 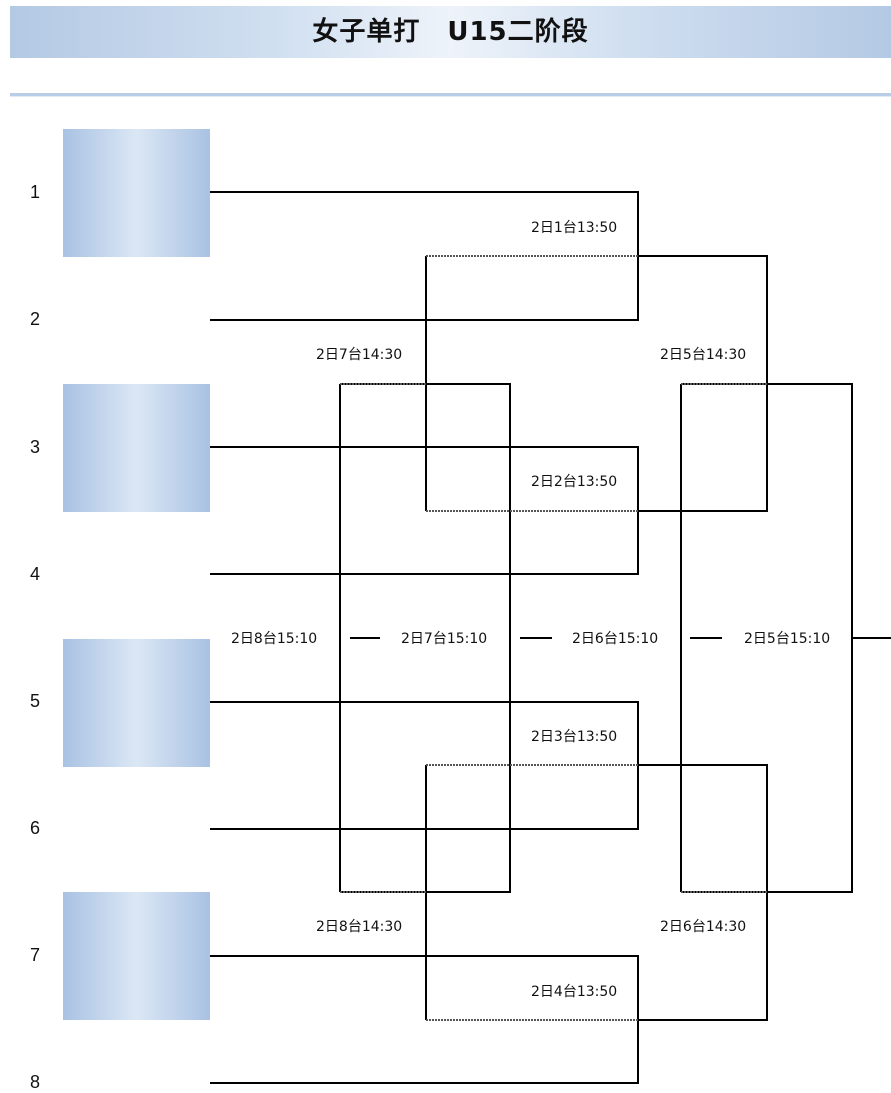 I want to click on match-label-r1-m3: 2日3台13:50, so click(x=574, y=737).